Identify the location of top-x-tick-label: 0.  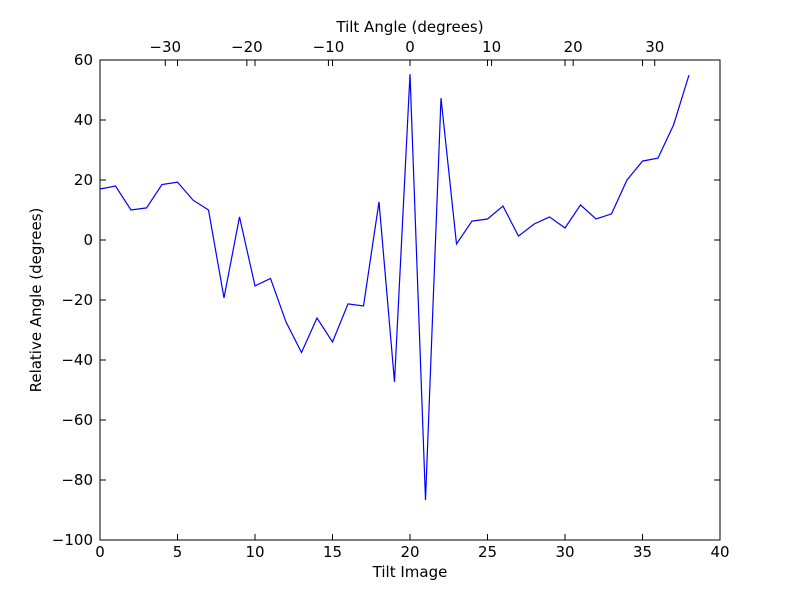
(410, 47).